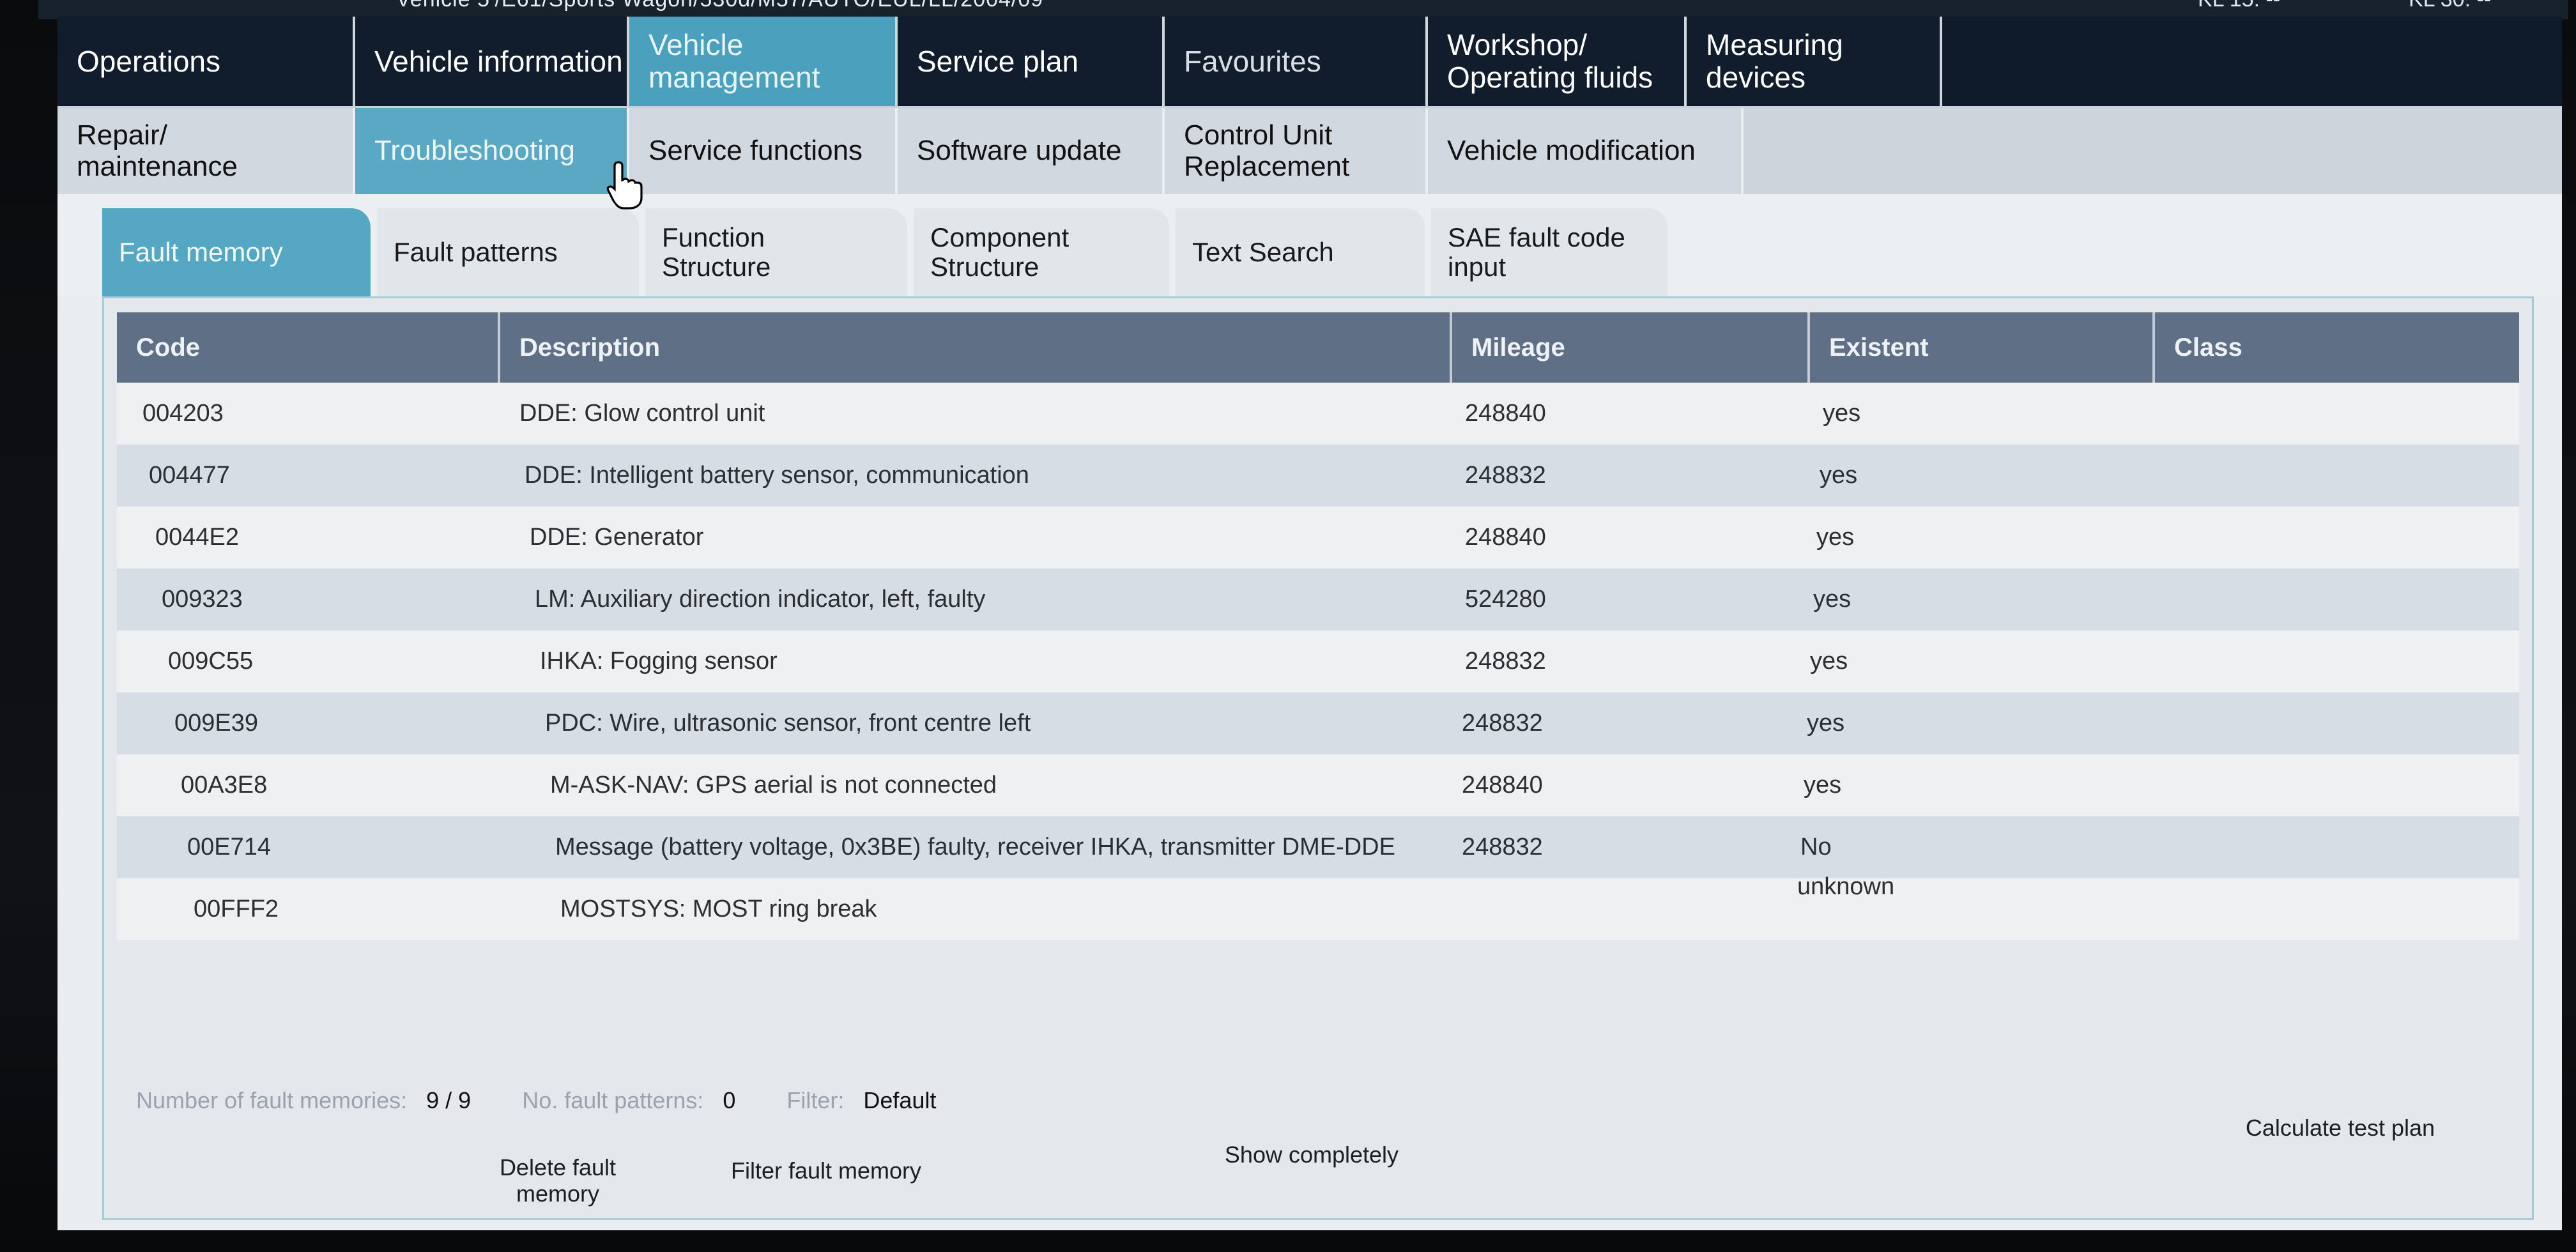  What do you see at coordinates (1318, 414) in the screenshot?
I see `table-row: 004203 DDE: Glow control unit 248840 yes` at bounding box center [1318, 414].